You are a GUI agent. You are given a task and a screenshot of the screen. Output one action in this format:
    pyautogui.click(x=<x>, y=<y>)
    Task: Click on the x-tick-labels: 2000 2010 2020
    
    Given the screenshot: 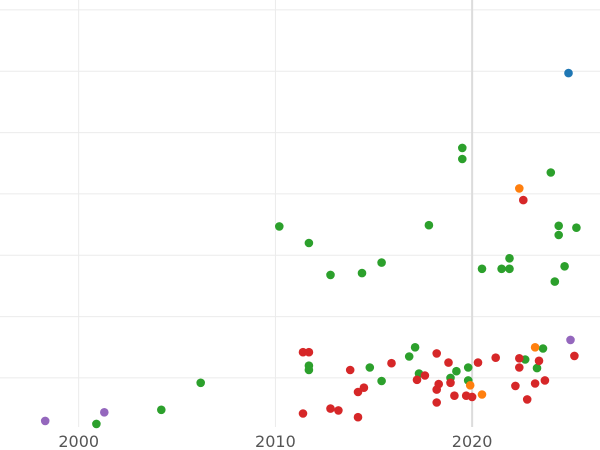 What is the action you would take?
    pyautogui.click(x=275, y=441)
    